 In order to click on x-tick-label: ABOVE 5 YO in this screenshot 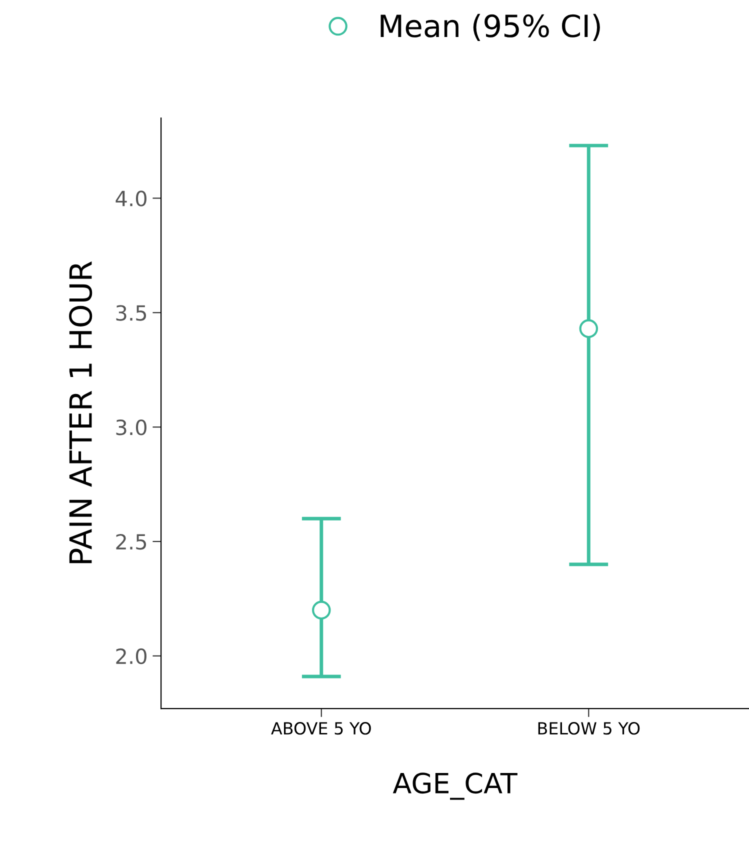, I will do `click(321, 728)`.